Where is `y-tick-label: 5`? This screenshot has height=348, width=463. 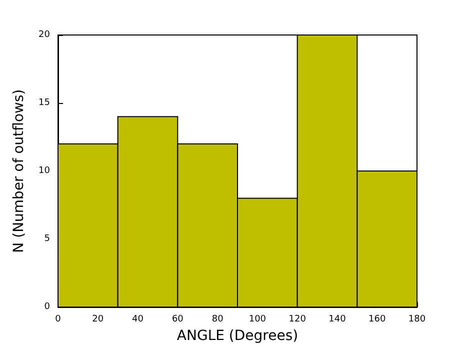
y-tick-label: 5 is located at coordinates (47, 239).